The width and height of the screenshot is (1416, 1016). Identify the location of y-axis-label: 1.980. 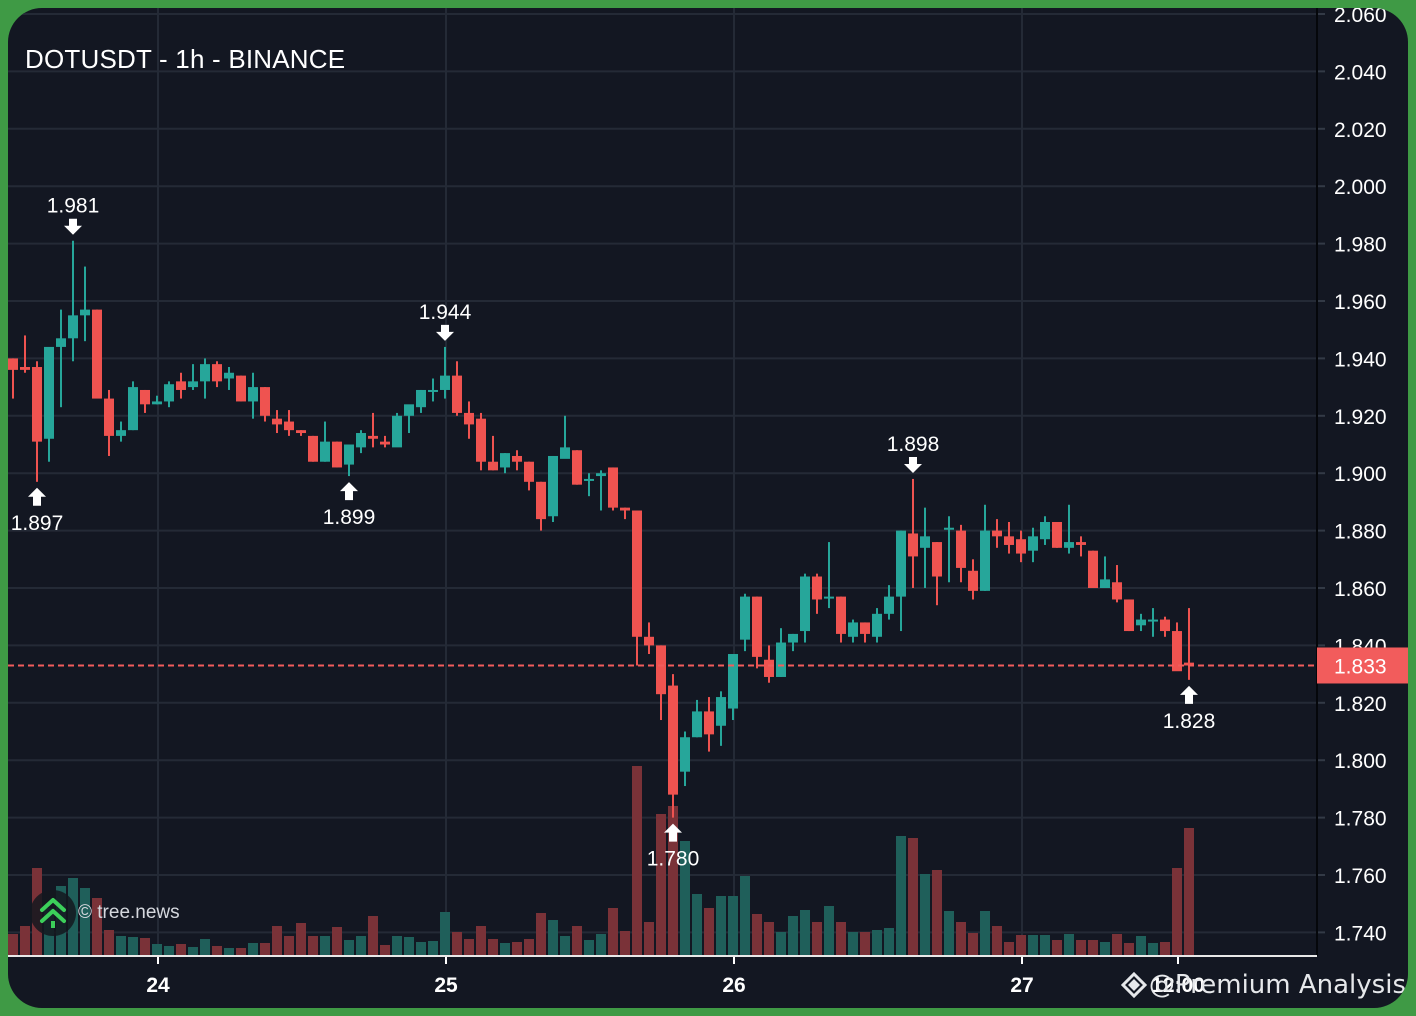
(1360, 245).